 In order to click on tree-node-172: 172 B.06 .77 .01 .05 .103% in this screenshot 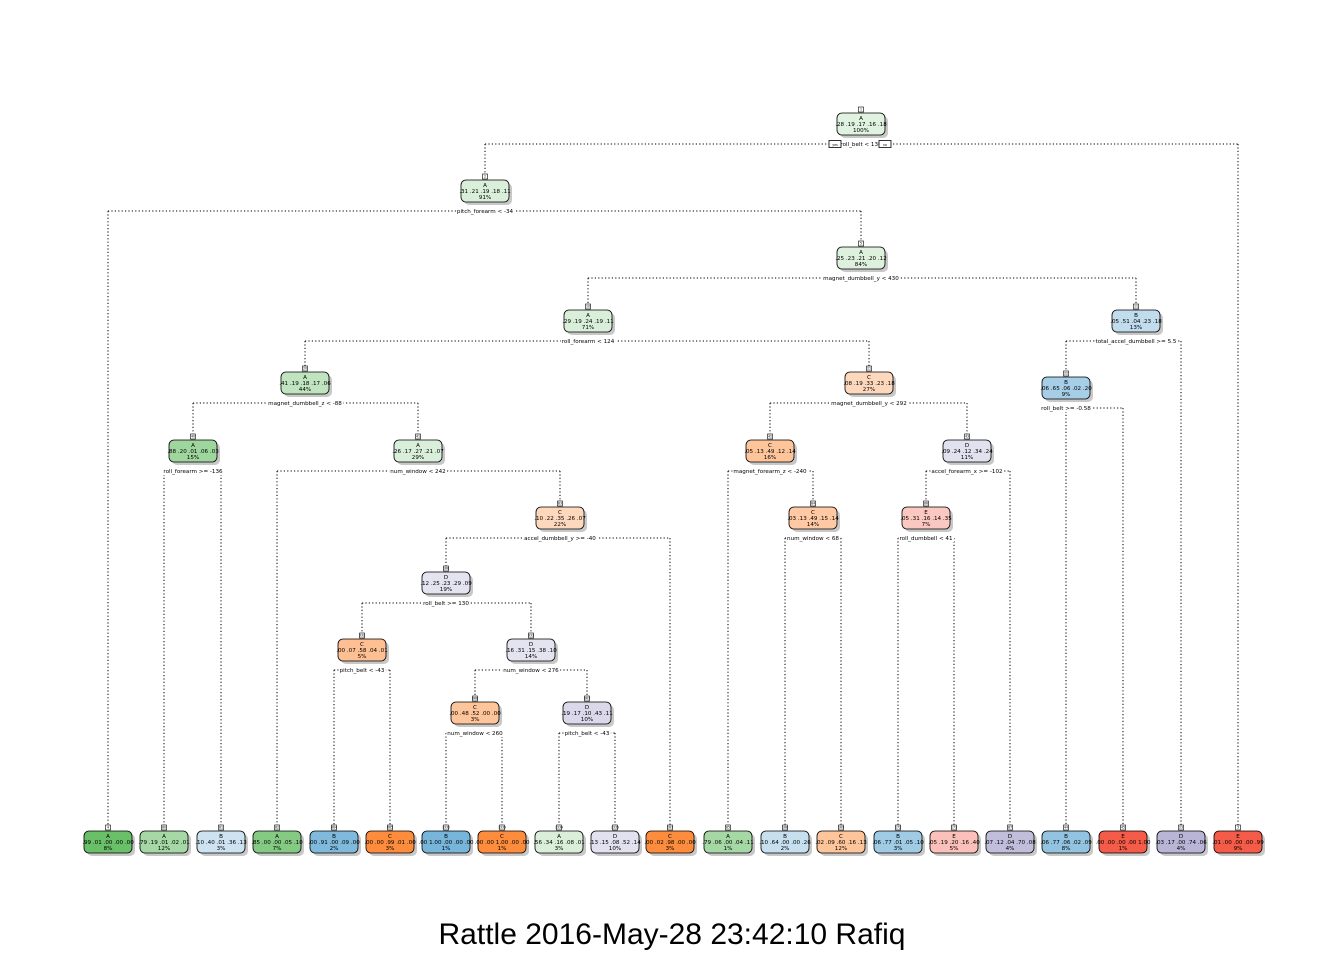, I will do `click(898, 840)`.